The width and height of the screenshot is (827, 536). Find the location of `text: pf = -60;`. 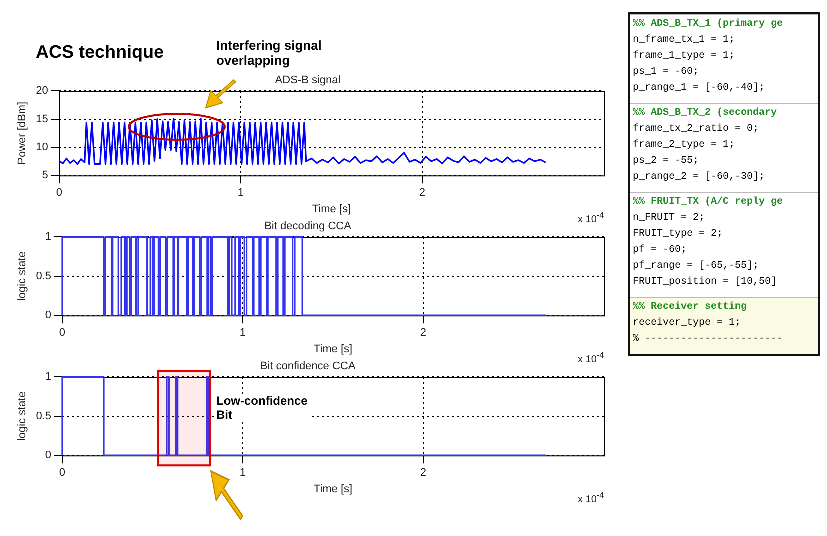

text: pf = -60; is located at coordinates (660, 251).